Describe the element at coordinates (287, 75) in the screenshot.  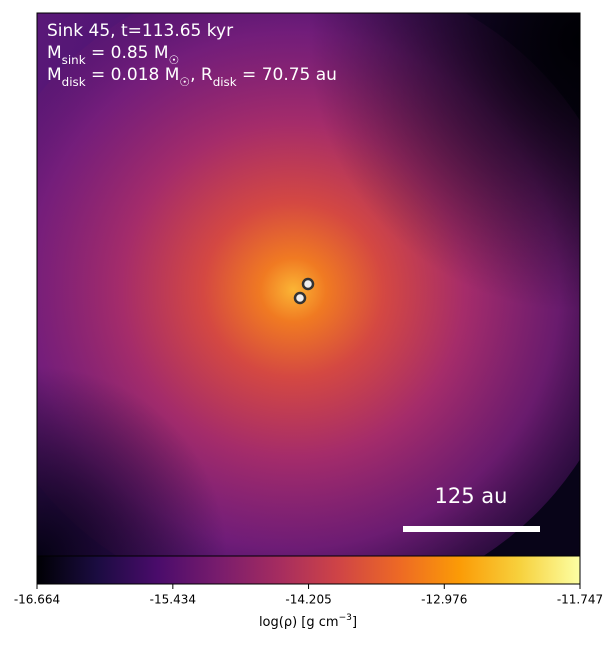
I see `text-part: = 70.75 au` at that location.